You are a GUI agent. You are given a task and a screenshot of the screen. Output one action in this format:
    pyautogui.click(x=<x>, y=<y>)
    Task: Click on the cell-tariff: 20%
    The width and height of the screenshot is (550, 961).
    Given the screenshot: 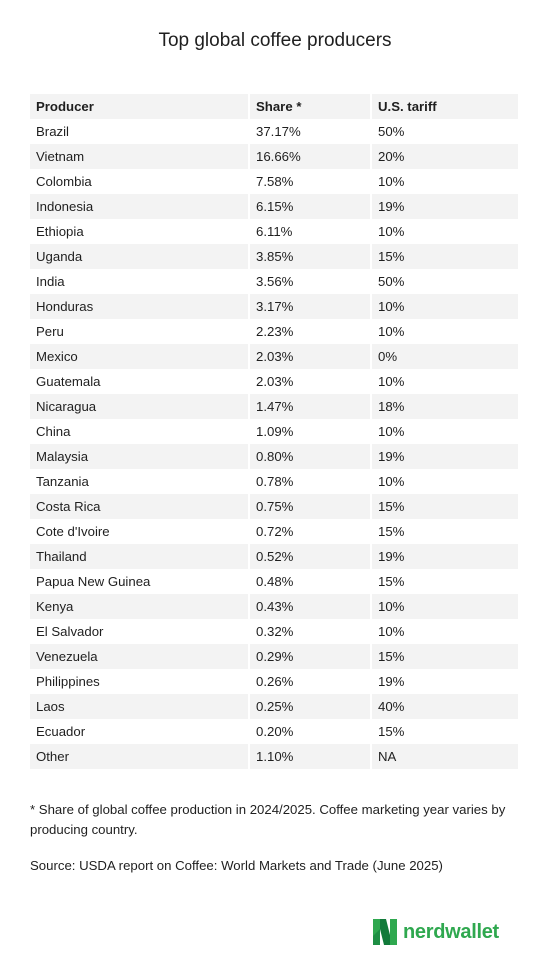 What is the action you would take?
    pyautogui.click(x=444, y=156)
    